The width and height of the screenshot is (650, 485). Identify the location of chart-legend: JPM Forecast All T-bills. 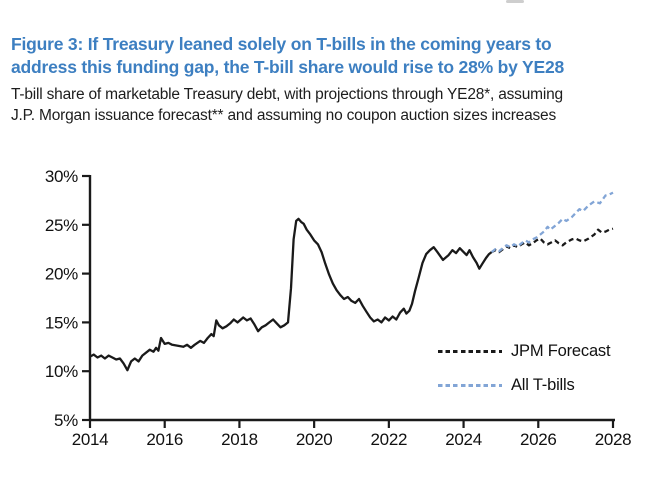
(524, 375).